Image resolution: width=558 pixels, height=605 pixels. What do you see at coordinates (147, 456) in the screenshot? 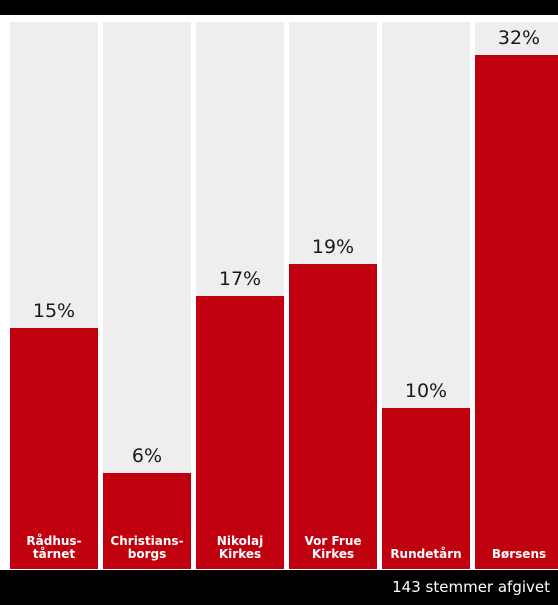
I see `bar-value-label: 6%` at bounding box center [147, 456].